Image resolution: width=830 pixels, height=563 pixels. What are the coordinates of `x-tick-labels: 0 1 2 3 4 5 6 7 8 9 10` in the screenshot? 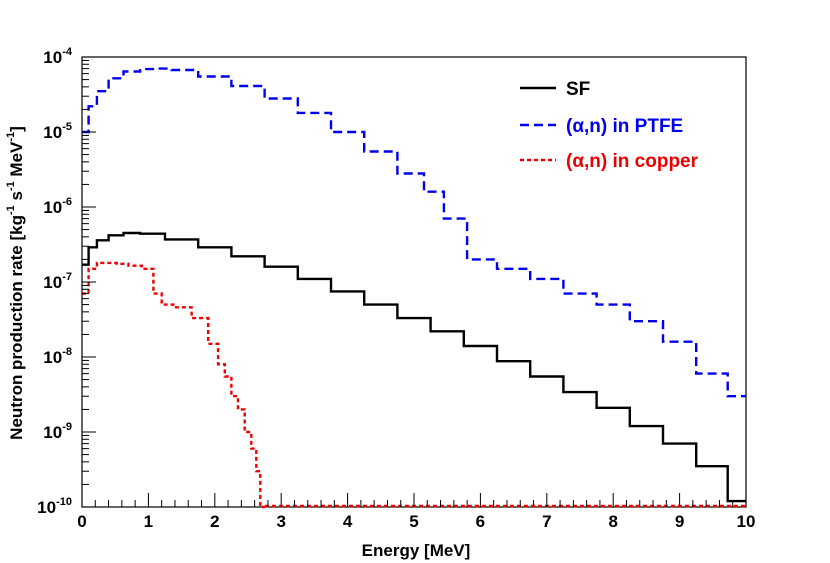 It's located at (416, 521).